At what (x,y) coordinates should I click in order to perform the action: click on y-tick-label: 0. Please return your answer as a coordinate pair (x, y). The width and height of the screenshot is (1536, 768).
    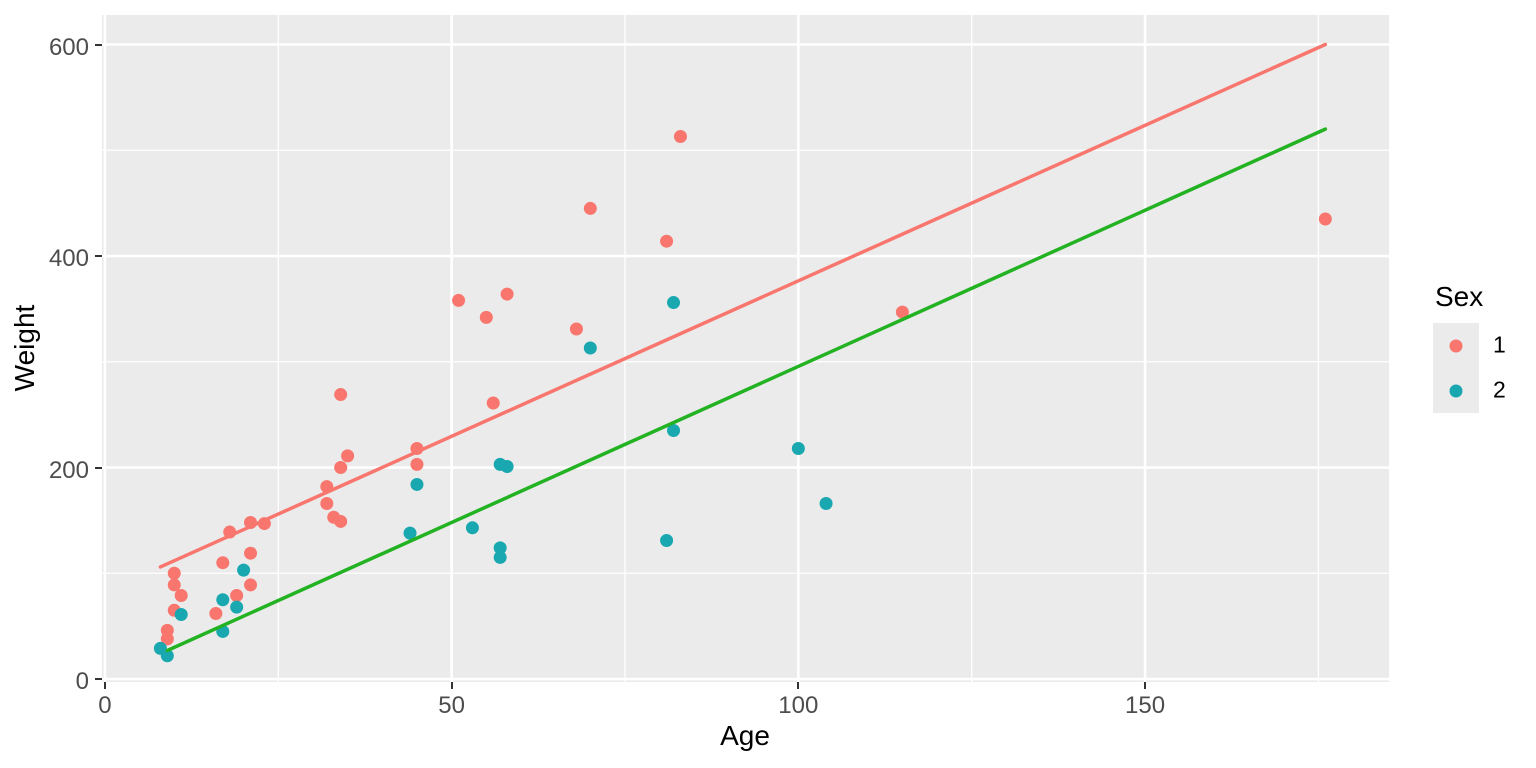
    Looking at the image, I should click on (82, 682).